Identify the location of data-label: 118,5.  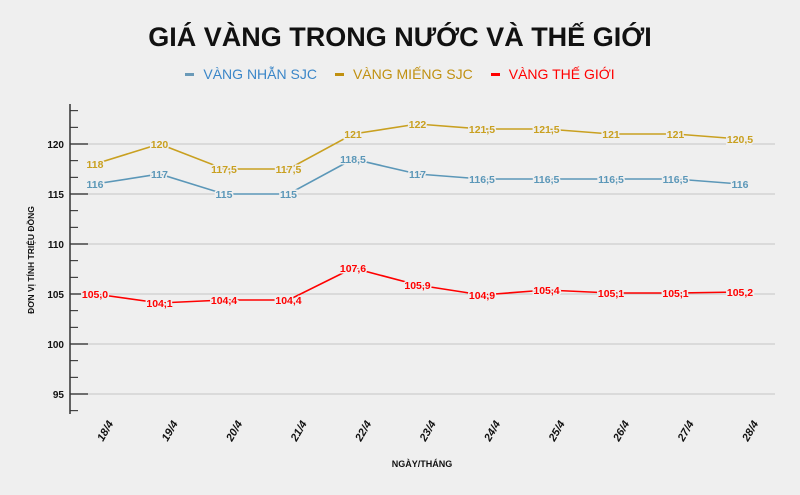
(353, 160).